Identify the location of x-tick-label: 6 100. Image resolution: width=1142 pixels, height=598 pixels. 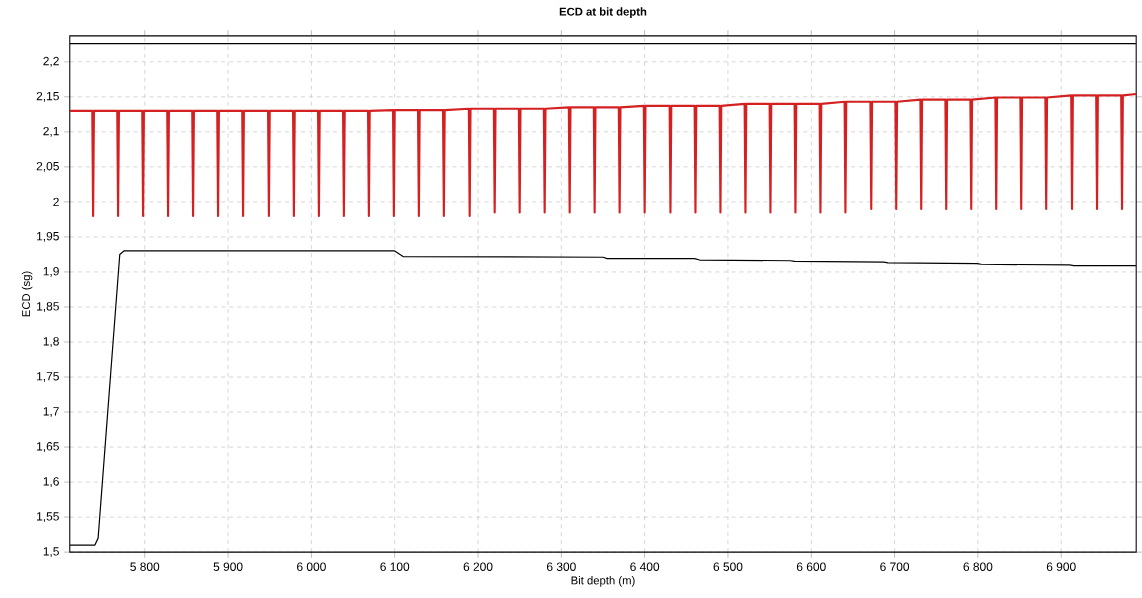
(395, 566).